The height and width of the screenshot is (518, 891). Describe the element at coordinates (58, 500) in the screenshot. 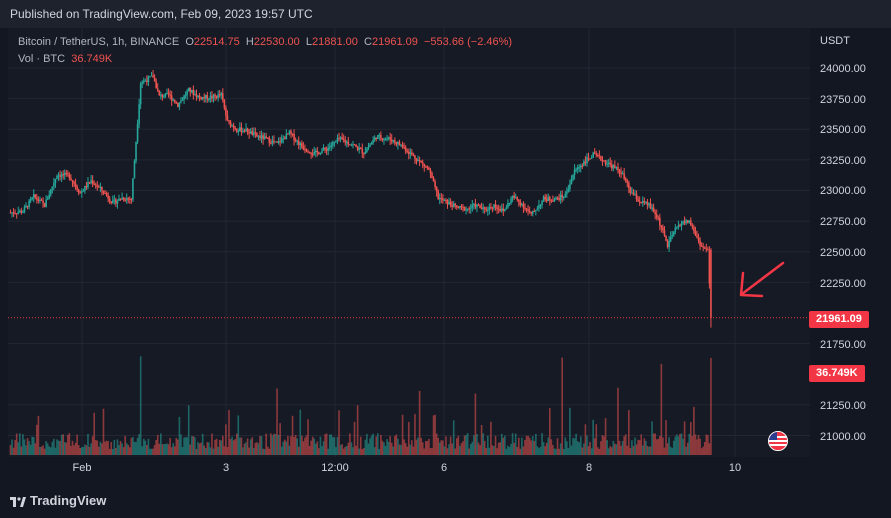

I see `tradingview-brand: TradingView` at that location.